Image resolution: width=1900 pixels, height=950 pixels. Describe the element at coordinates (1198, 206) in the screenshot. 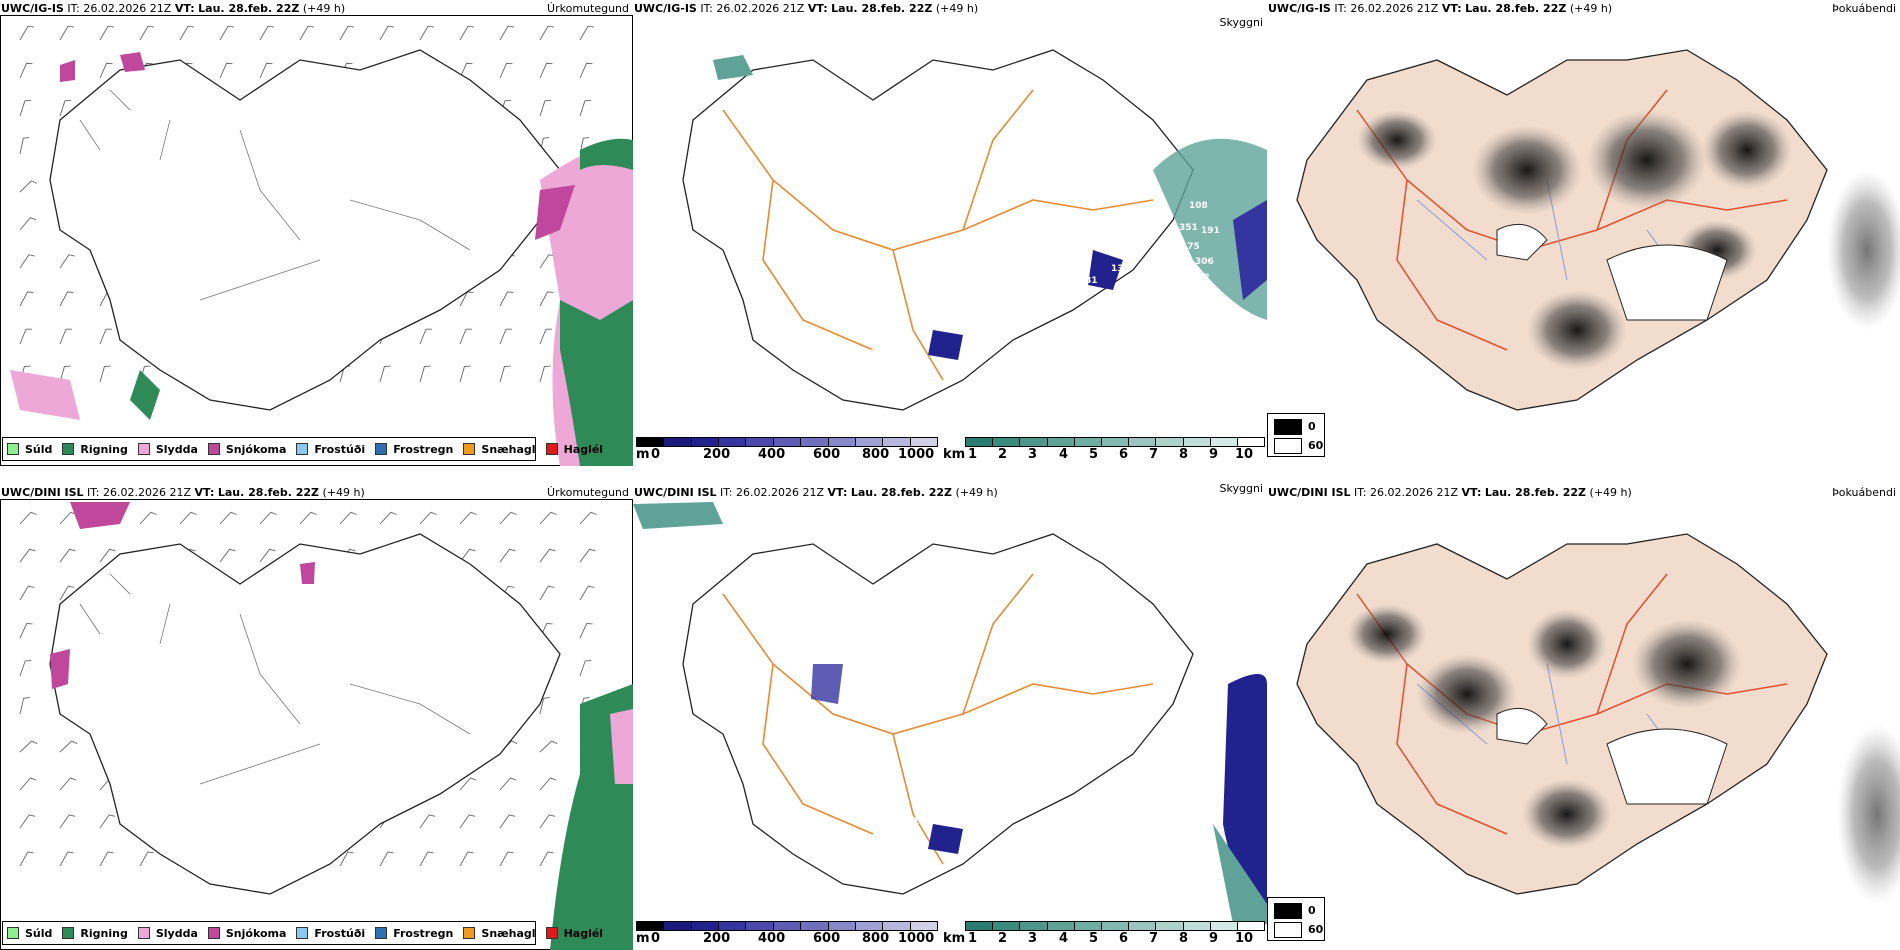

I see `visibility-value-label: 108` at that location.